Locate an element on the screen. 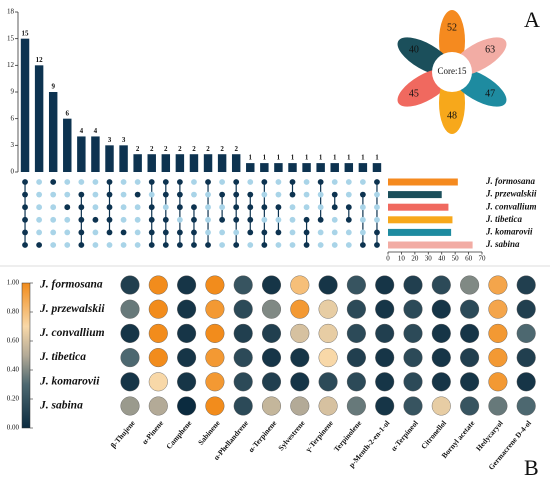 The image size is (550, 490). colorbar-tick-label: 0.60 is located at coordinates (13, 341).